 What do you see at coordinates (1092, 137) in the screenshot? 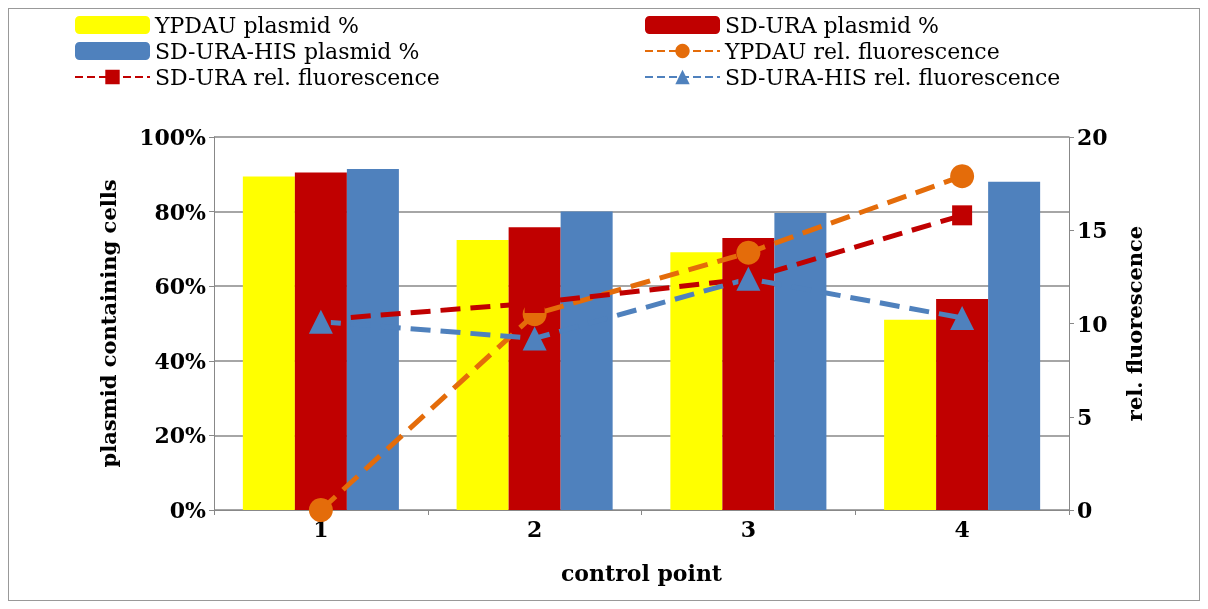
I see `y2-tick-label: 20` at bounding box center [1092, 137].